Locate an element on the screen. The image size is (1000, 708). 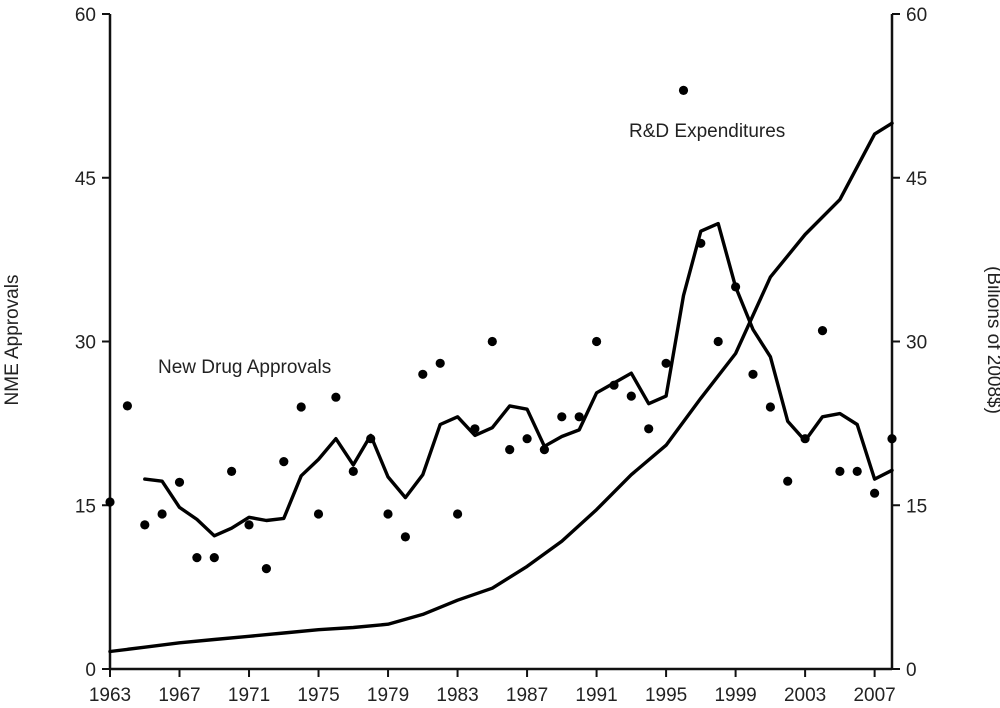
y-left-tick-label: 0 is located at coordinates (90, 670).